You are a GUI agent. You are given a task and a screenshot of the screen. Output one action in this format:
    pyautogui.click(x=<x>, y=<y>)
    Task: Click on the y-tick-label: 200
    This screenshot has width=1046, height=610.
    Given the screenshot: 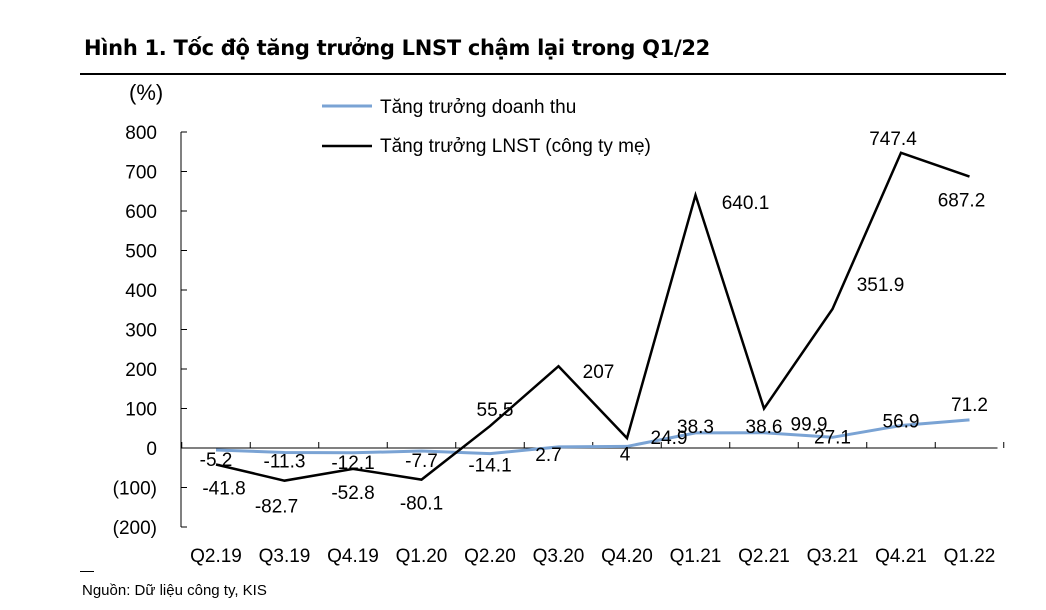 What is the action you would take?
    pyautogui.click(x=141, y=370)
    